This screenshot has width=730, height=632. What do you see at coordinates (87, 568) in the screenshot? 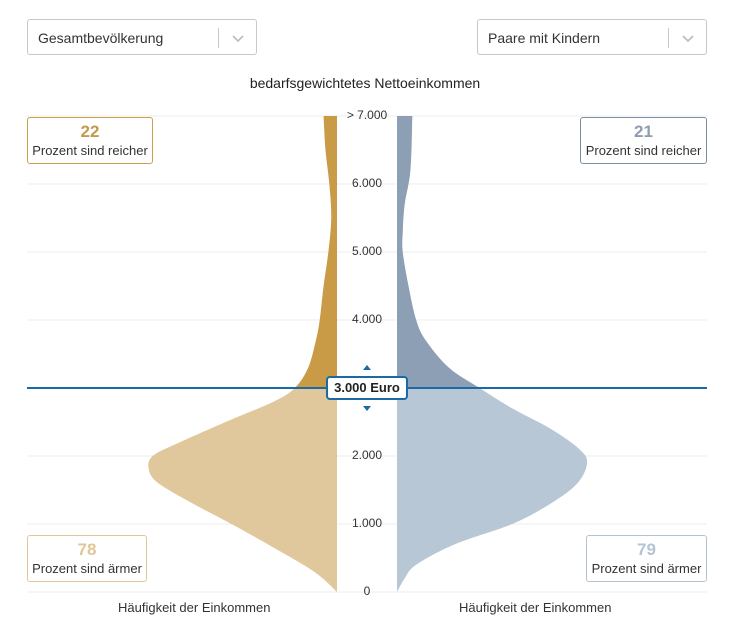
I see `left-poorer-text: Prozent sind ärmer` at bounding box center [87, 568].